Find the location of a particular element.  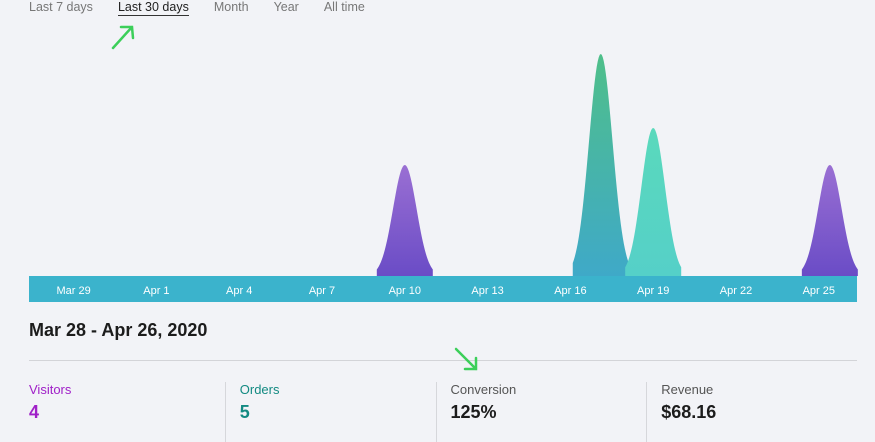

tab-month: Month is located at coordinates (231, 7).